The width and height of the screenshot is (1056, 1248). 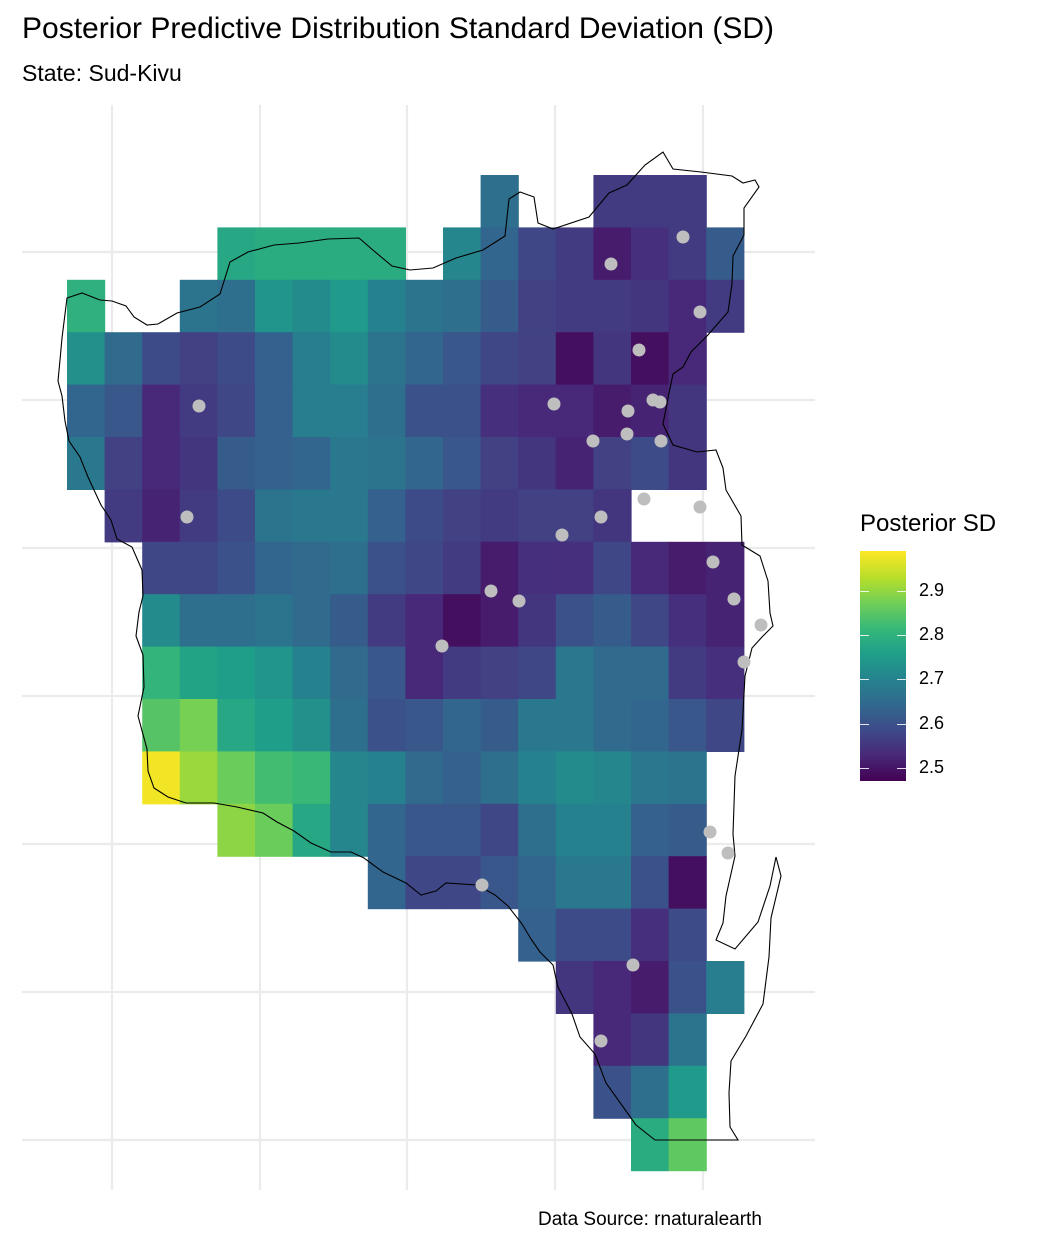 What do you see at coordinates (883, 666) in the screenshot?
I see `legend-colorbar` at bounding box center [883, 666].